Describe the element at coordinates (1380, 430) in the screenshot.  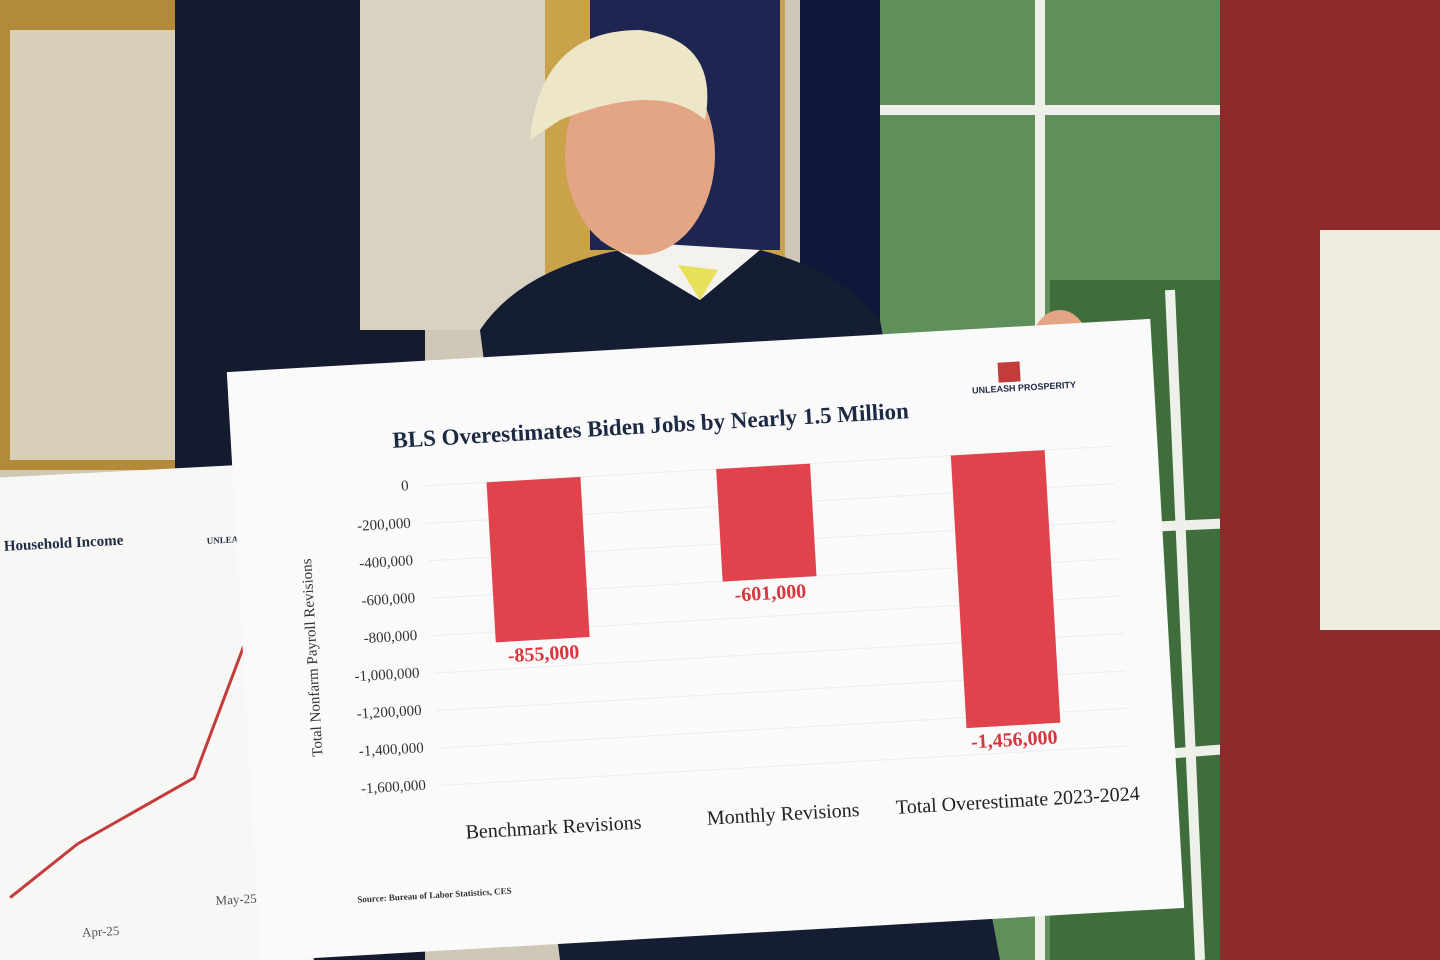
I see `flag-white` at that location.